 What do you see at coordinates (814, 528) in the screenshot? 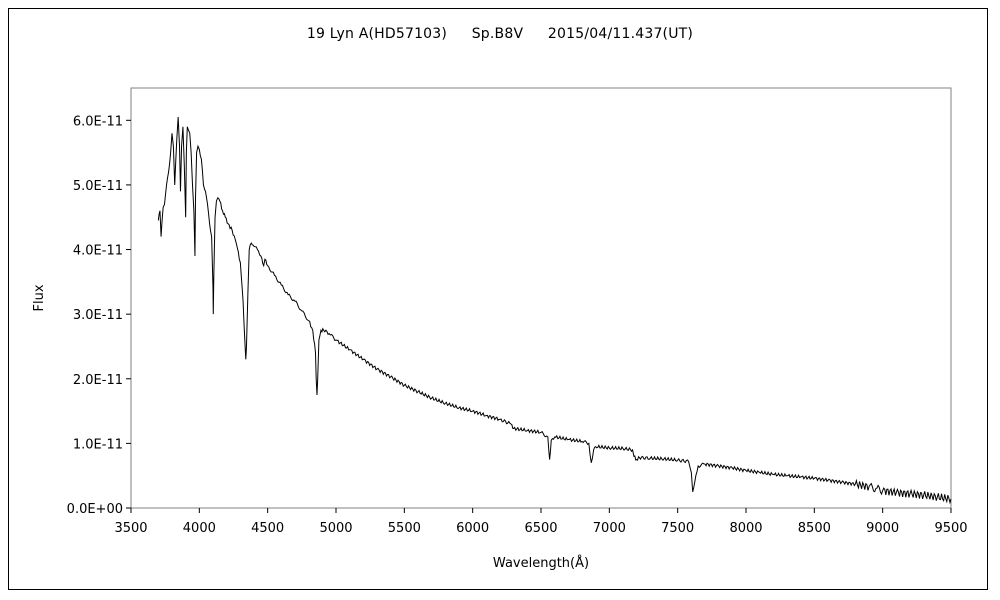
I see `x-tick-label: 8500` at bounding box center [814, 528].